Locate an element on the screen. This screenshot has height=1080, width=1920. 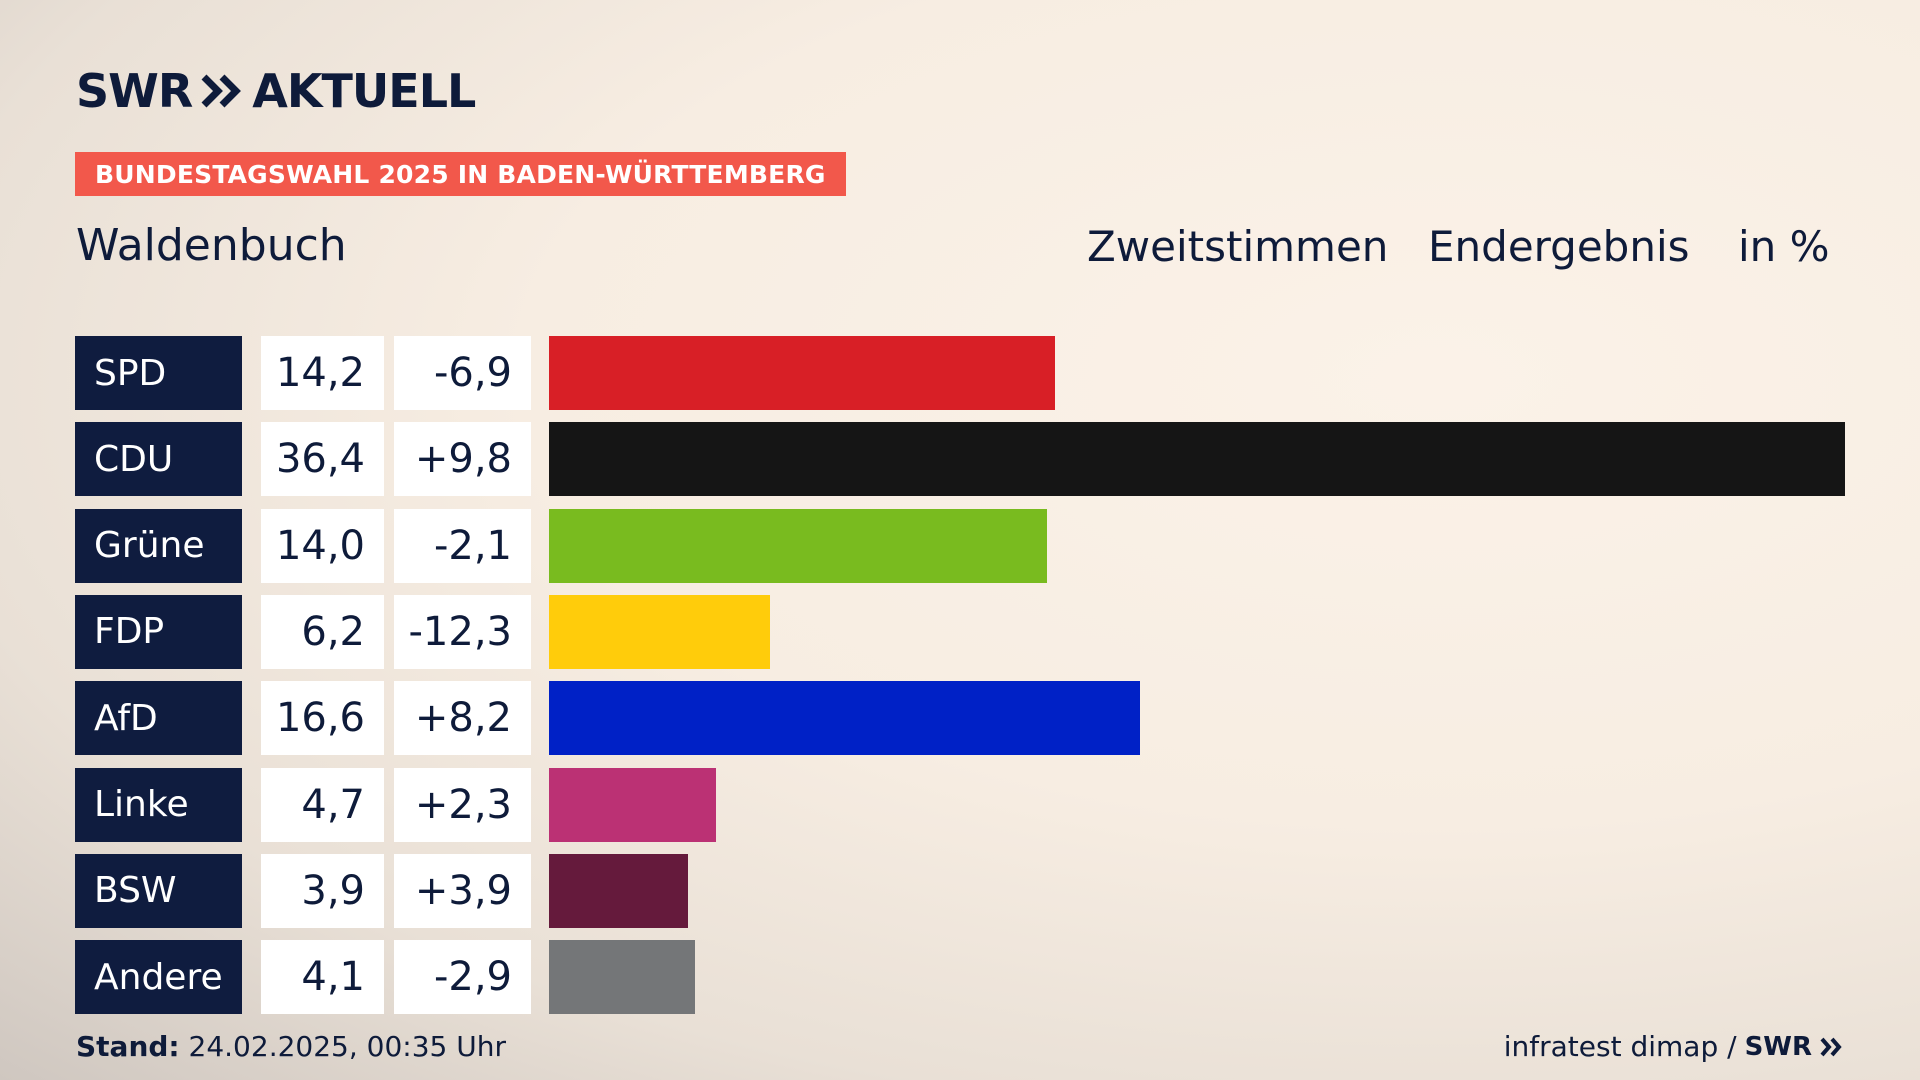
party-label: Linke is located at coordinates (158, 804).